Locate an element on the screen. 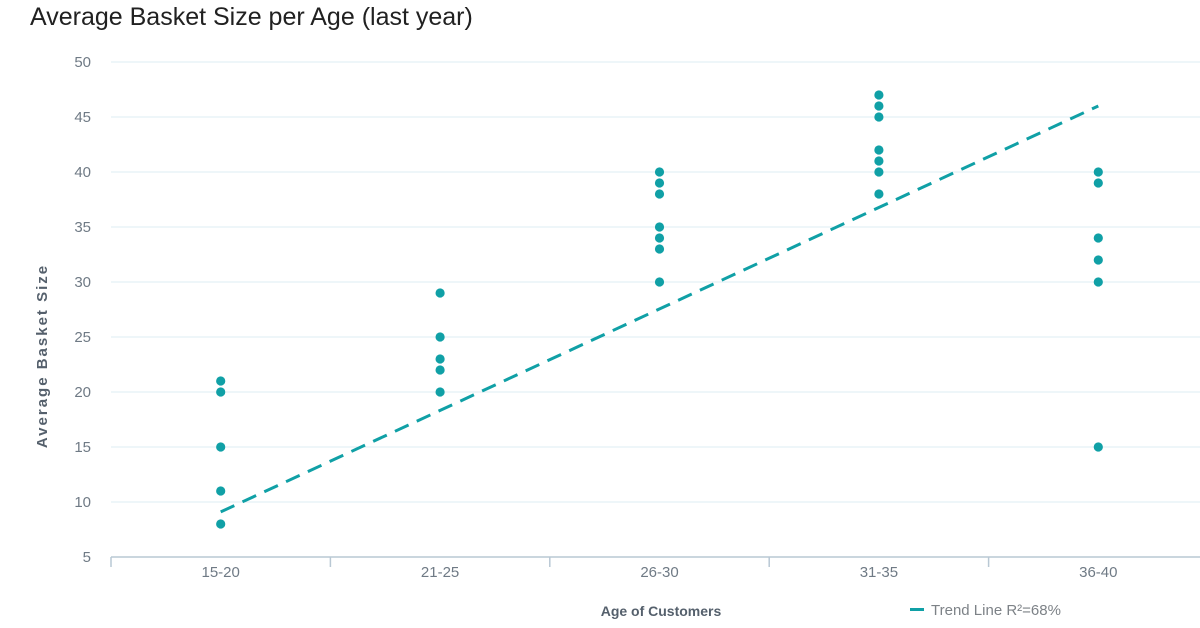  x-axis is located at coordinates (655, 561).